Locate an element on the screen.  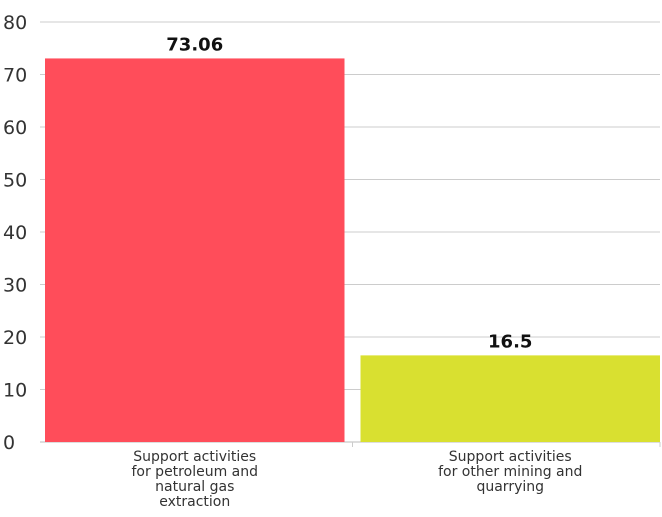
y-tick-label-50: 50 is located at coordinates (15, 181).